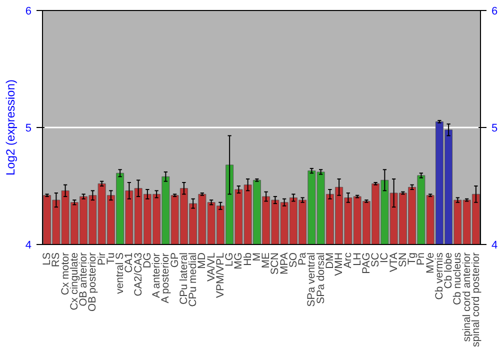 This screenshot has width=500, height=350. What do you see at coordinates (28, 128) in the screenshot?
I see `y-tick-label: 5` at bounding box center [28, 128].